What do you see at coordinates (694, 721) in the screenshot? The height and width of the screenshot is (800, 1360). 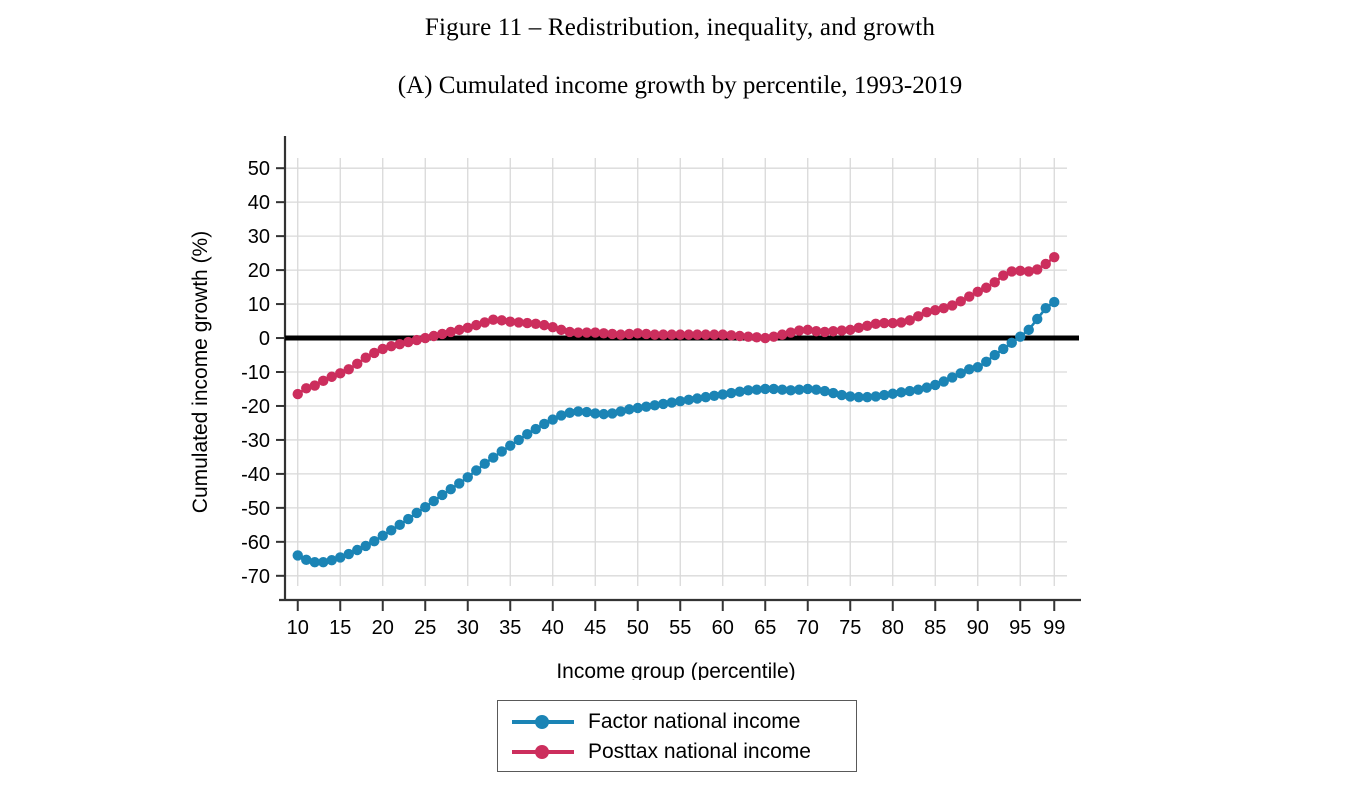 I see `legend-label: Factor national income` at bounding box center [694, 721].